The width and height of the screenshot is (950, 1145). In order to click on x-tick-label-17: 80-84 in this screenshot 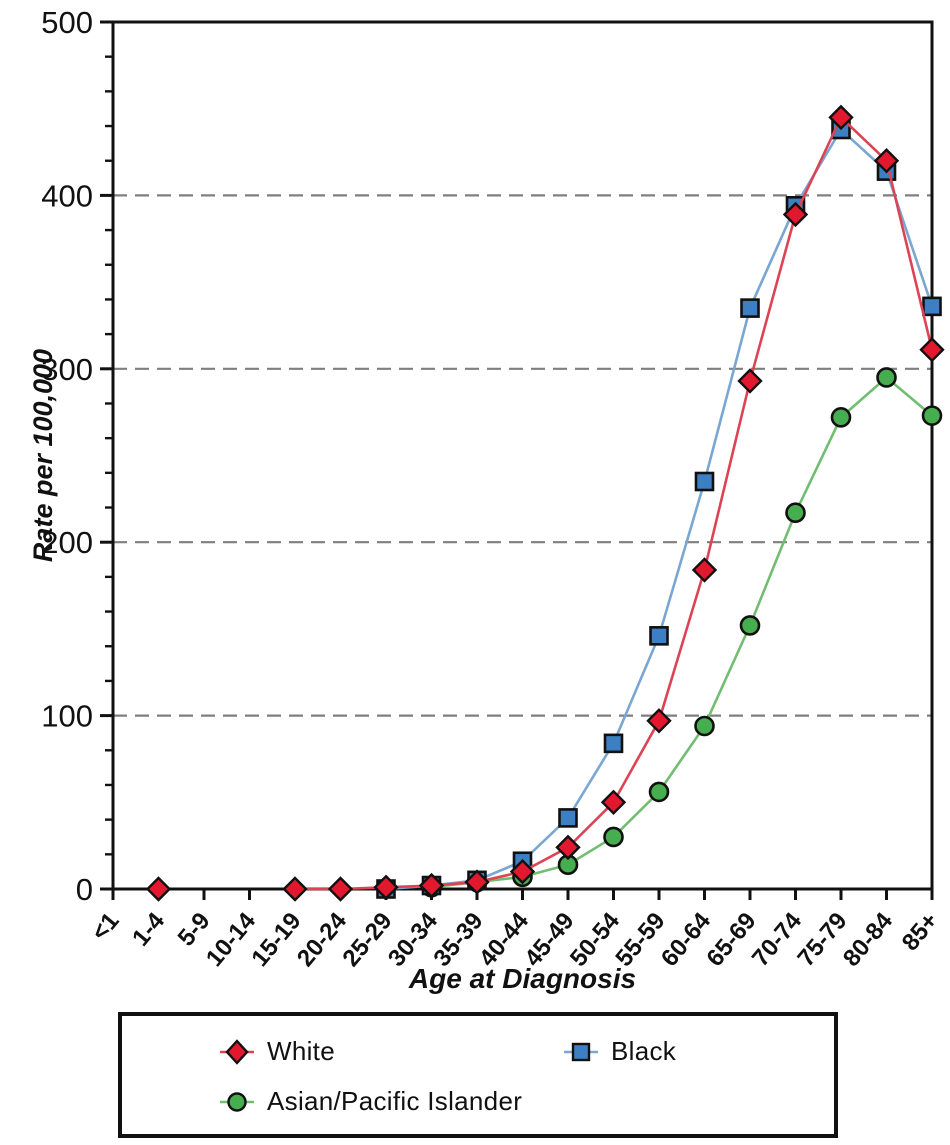, I will do `click(868, 939)`.